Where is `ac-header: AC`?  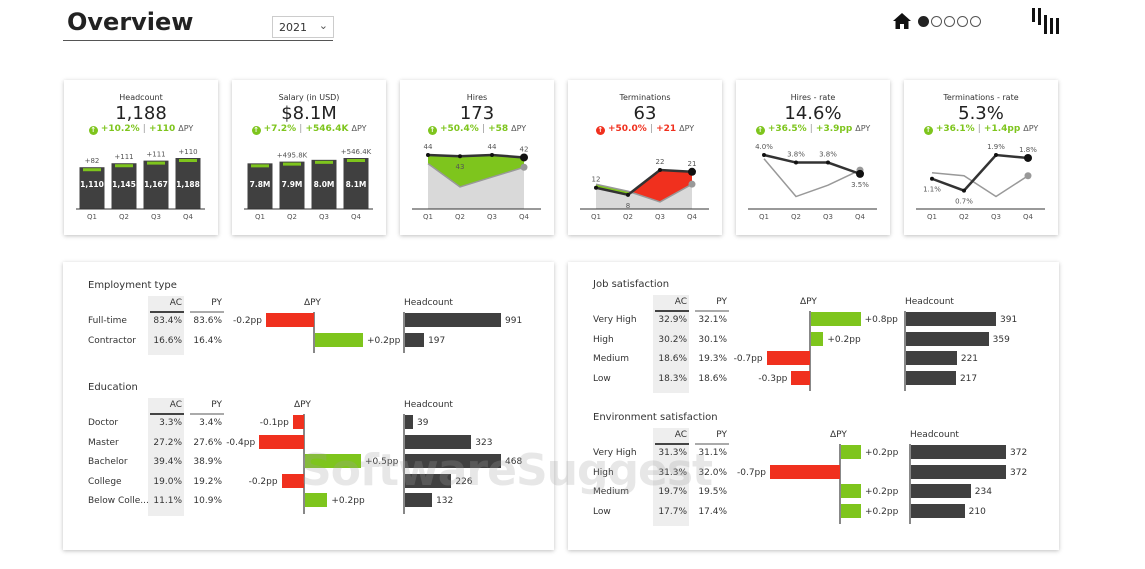
ac-header: AC is located at coordinates (680, 435).